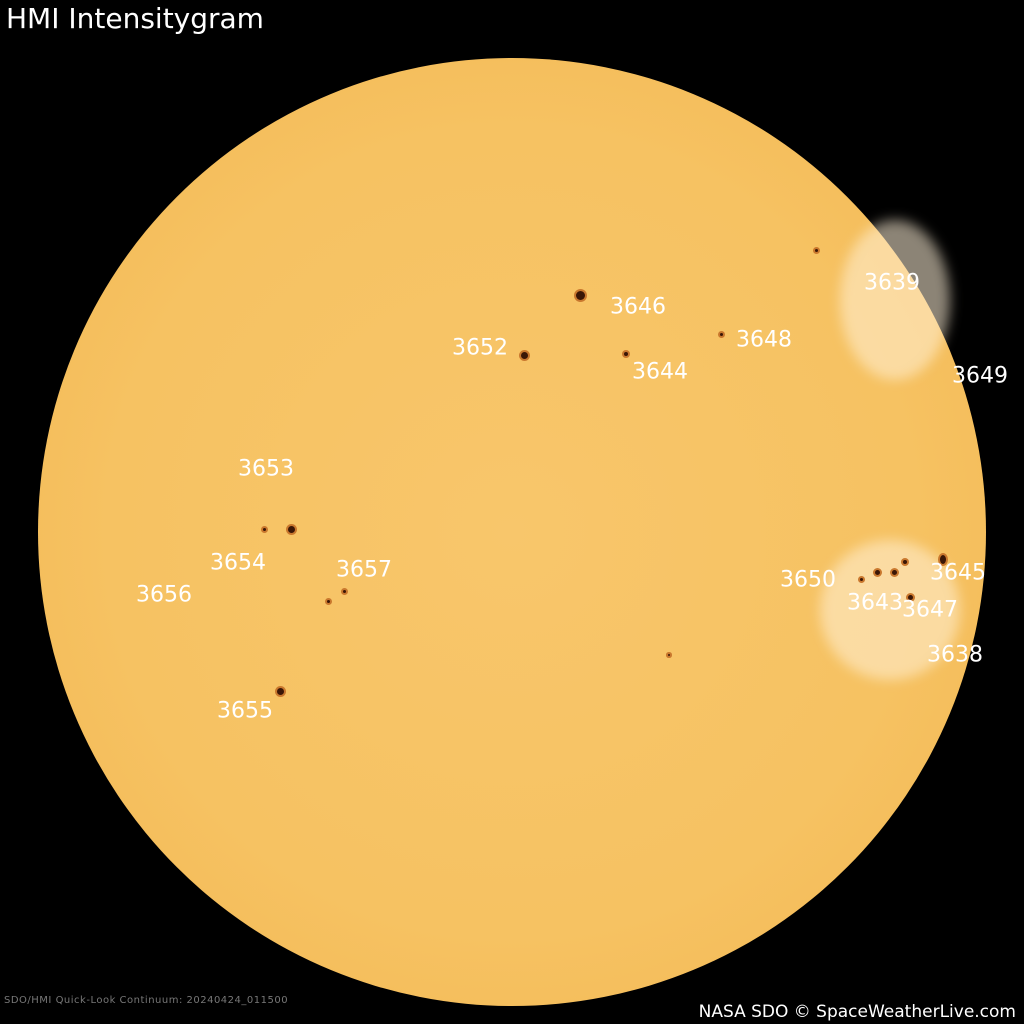  Describe the element at coordinates (930, 610) in the screenshot. I see `region-label: 3647` at that location.